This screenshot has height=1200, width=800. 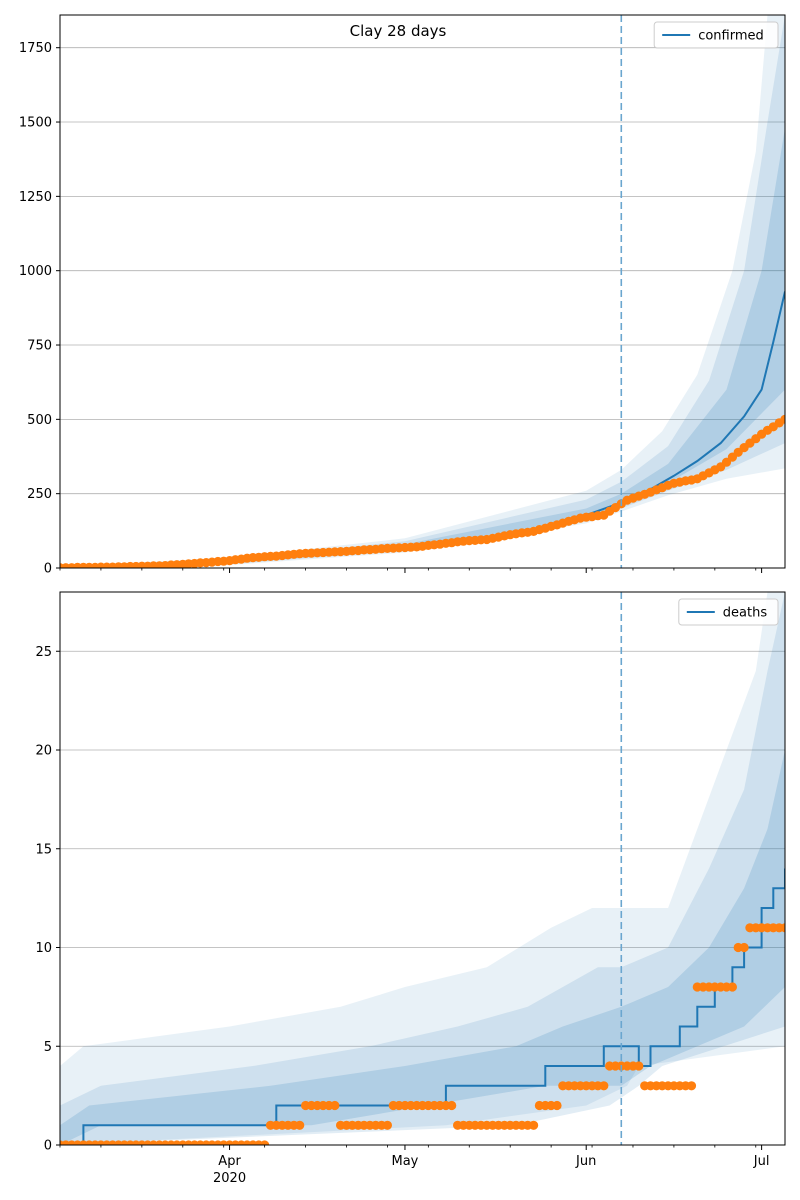 What do you see at coordinates (48, 1047) in the screenshot?
I see `deaths-y-tick-label: 5` at bounding box center [48, 1047].